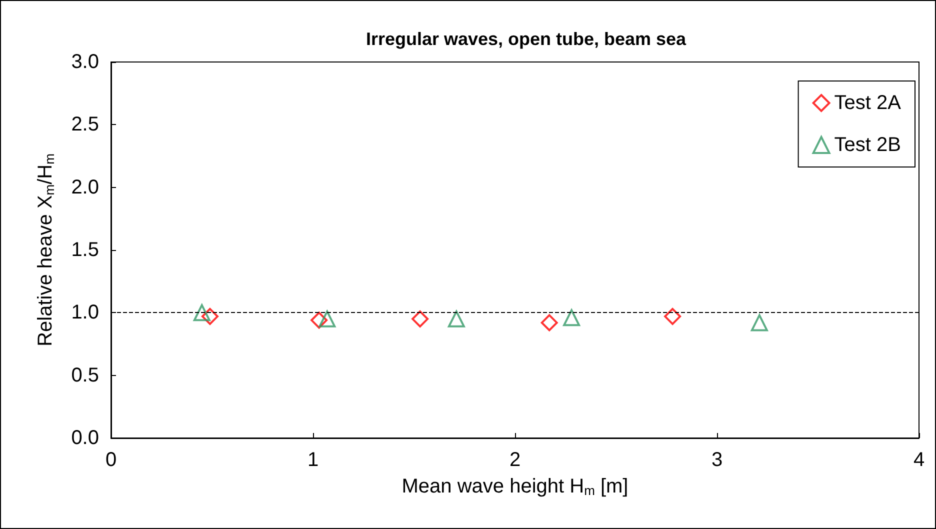 This screenshot has height=529, width=936. I want to click on x-tick-label: 2, so click(515, 460).